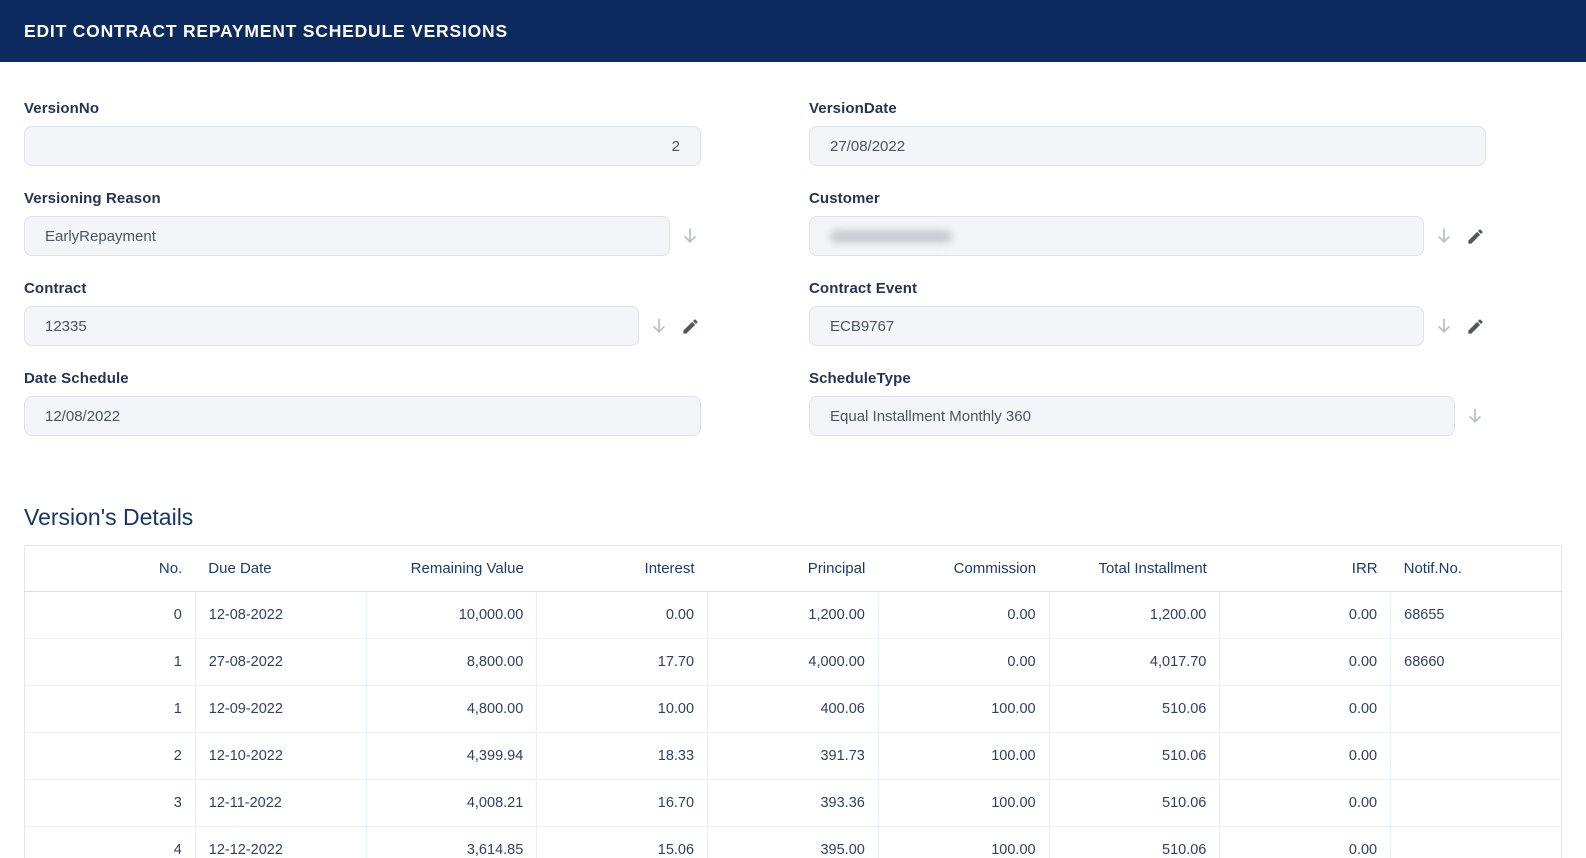  What do you see at coordinates (1475, 416) in the screenshot?
I see `schedule-type-dropdown-button` at bounding box center [1475, 416].